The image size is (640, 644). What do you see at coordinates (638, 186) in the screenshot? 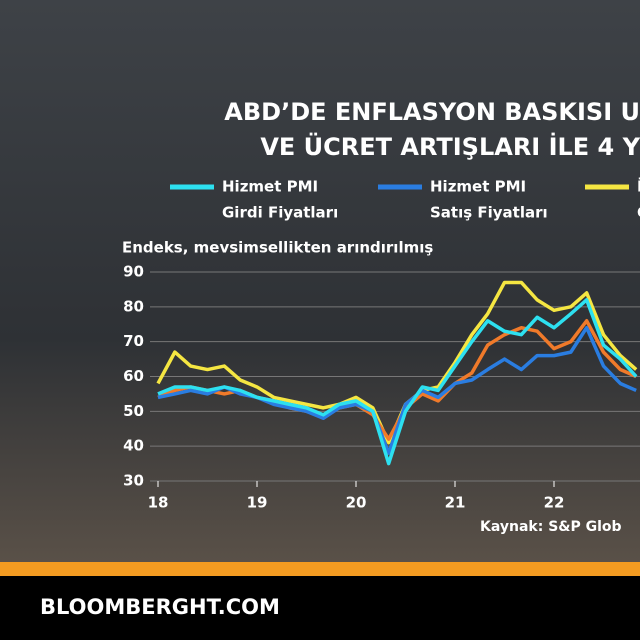
I see `legend-label: İ` at bounding box center [638, 186].